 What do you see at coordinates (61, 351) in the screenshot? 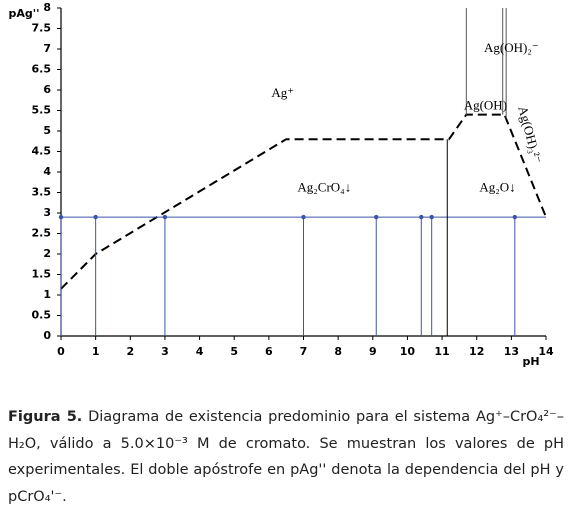
I see `x-tick-label: 0` at bounding box center [61, 351].